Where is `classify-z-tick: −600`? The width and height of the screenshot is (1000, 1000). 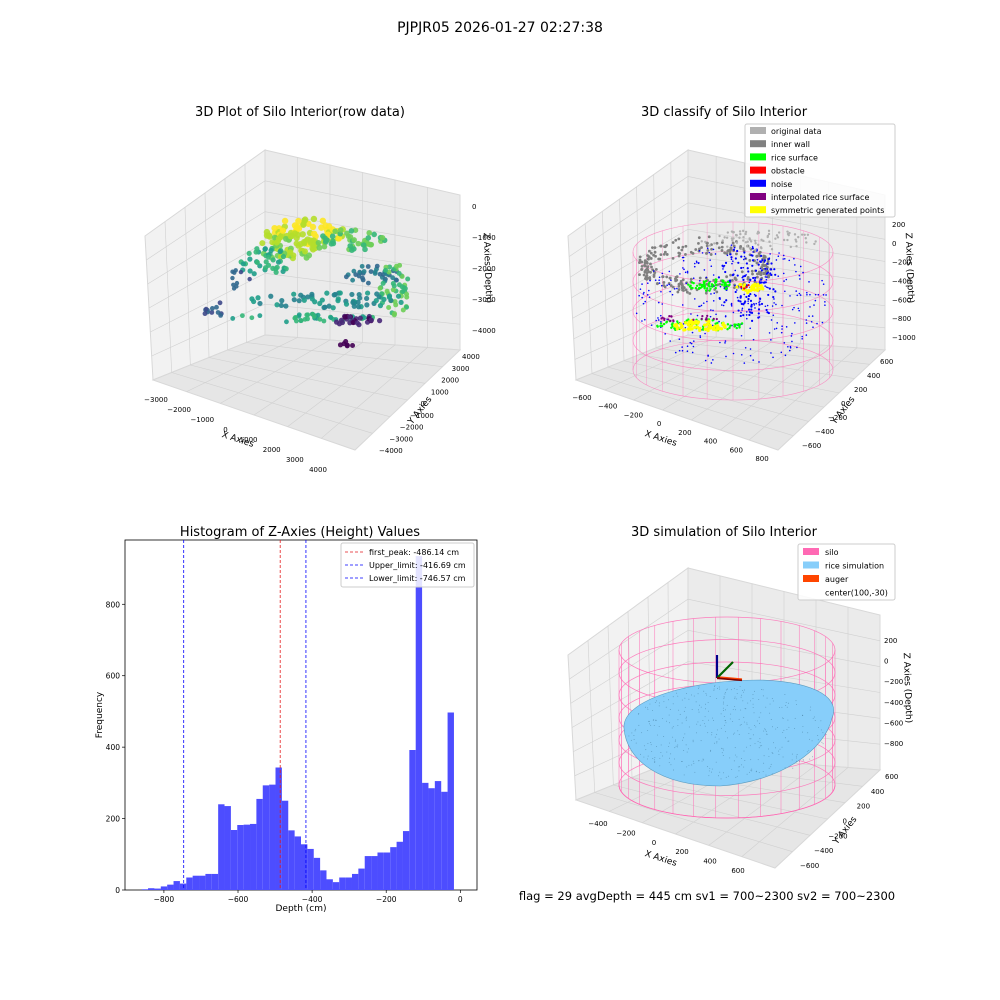
classify-z-tick: −600 is located at coordinates (901, 300).